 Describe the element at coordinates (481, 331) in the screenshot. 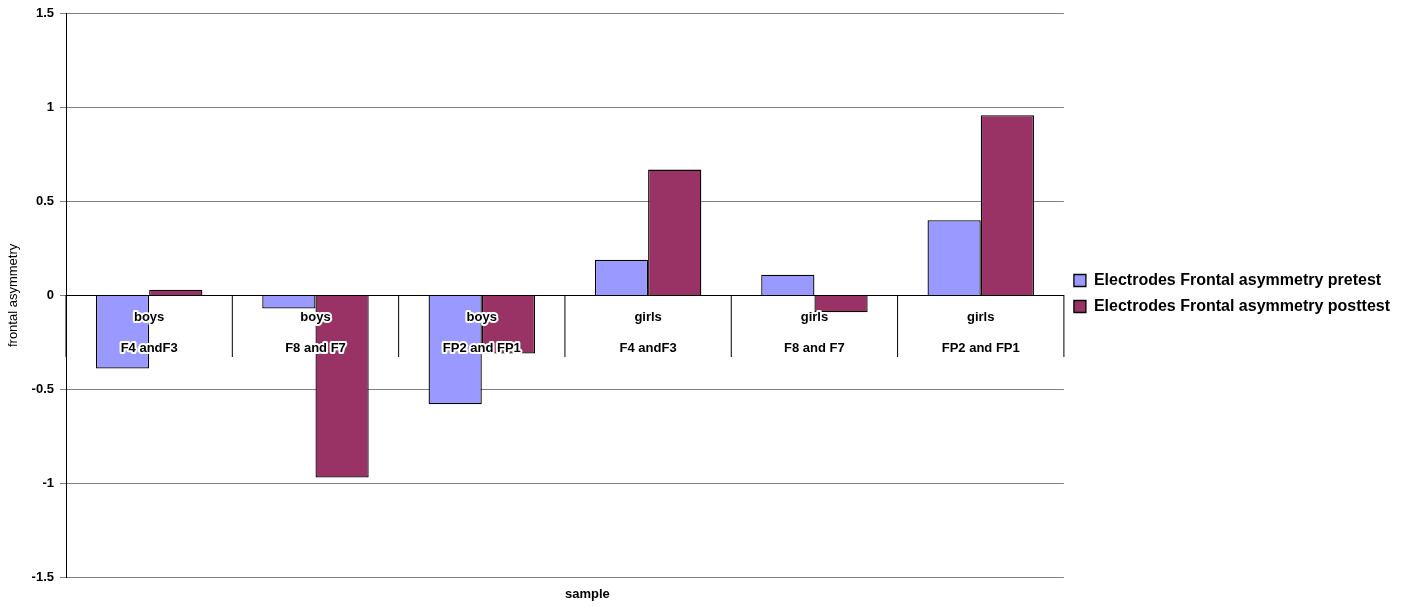

I see `category-label: boys FP2 and FP1` at that location.